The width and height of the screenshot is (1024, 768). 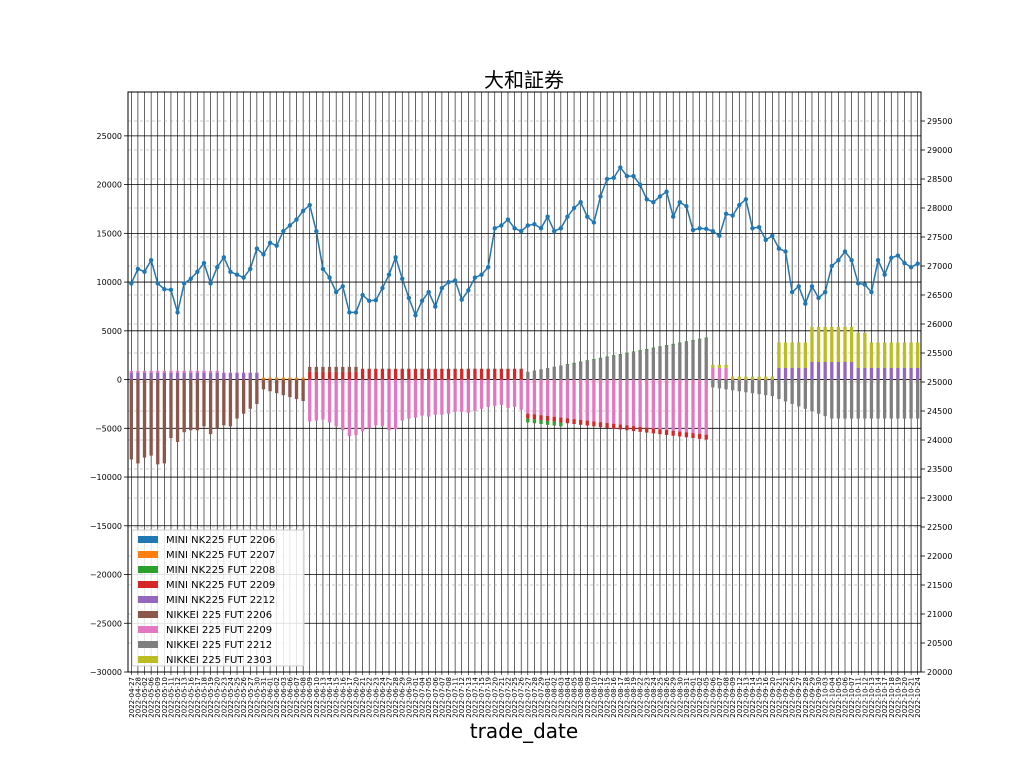 I want to click on bars, so click(x=524, y=395).